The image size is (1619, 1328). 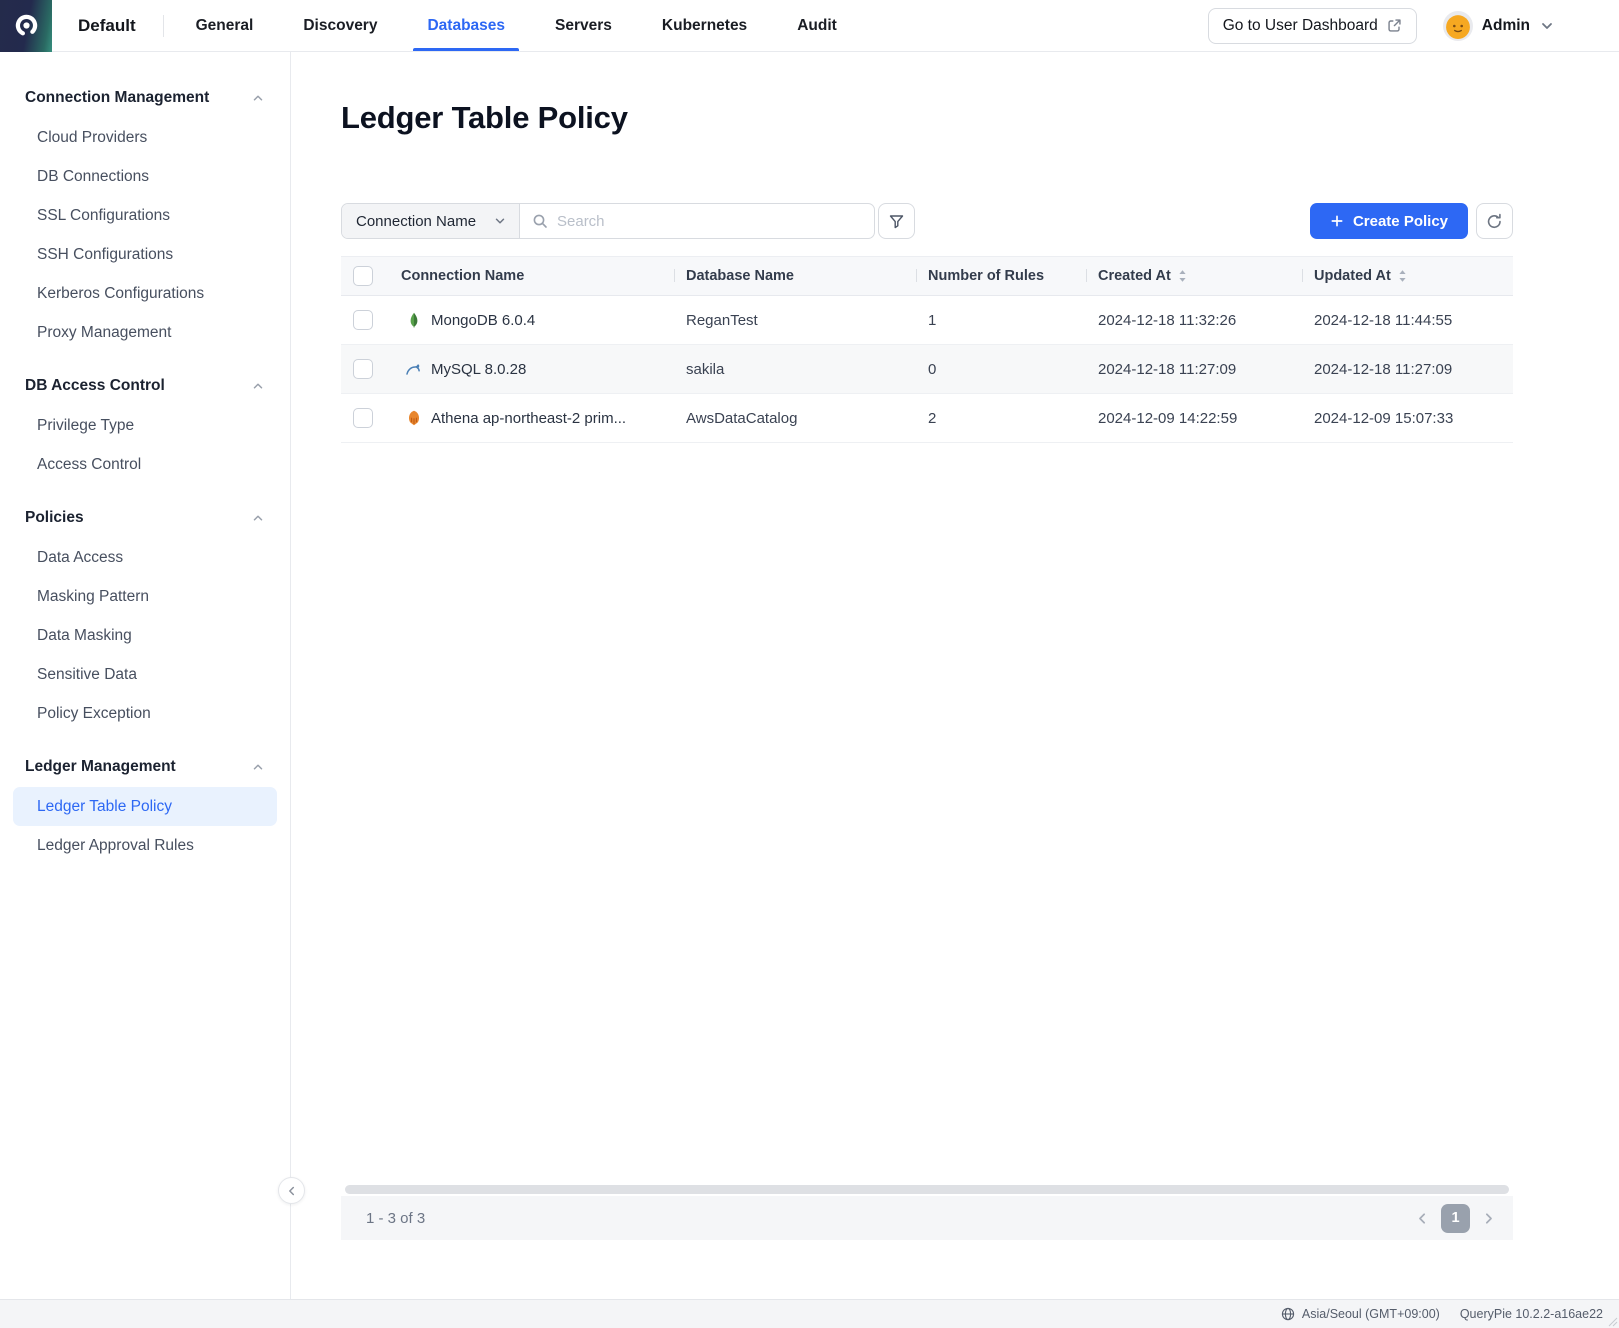 I want to click on timezone: Asia/Seoul (GMT+09:00), so click(x=1360, y=1314).